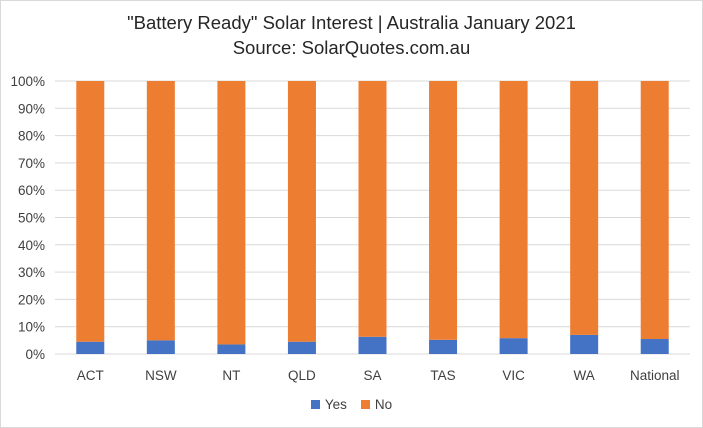 This screenshot has width=703, height=428. I want to click on y-tick-label: 30%, so click(31, 272).